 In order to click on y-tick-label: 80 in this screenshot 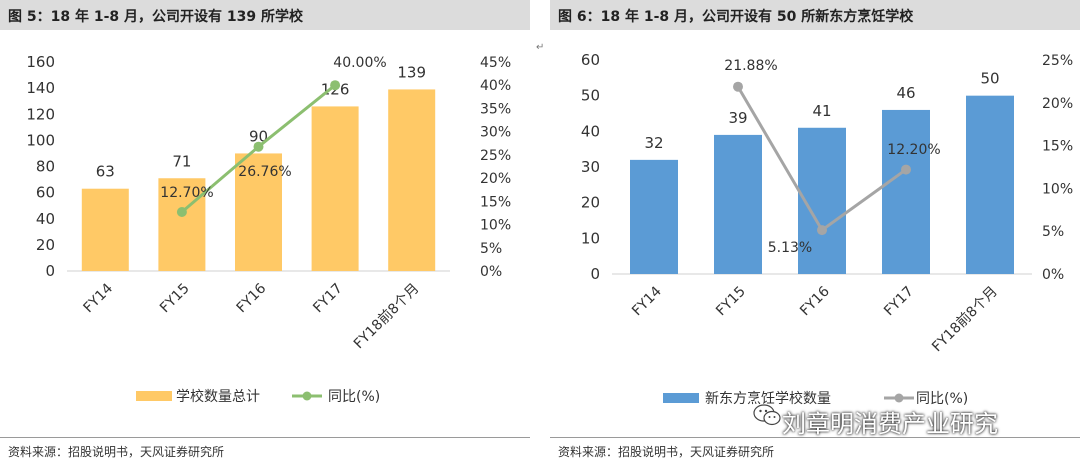, I will do `click(45, 167)`.